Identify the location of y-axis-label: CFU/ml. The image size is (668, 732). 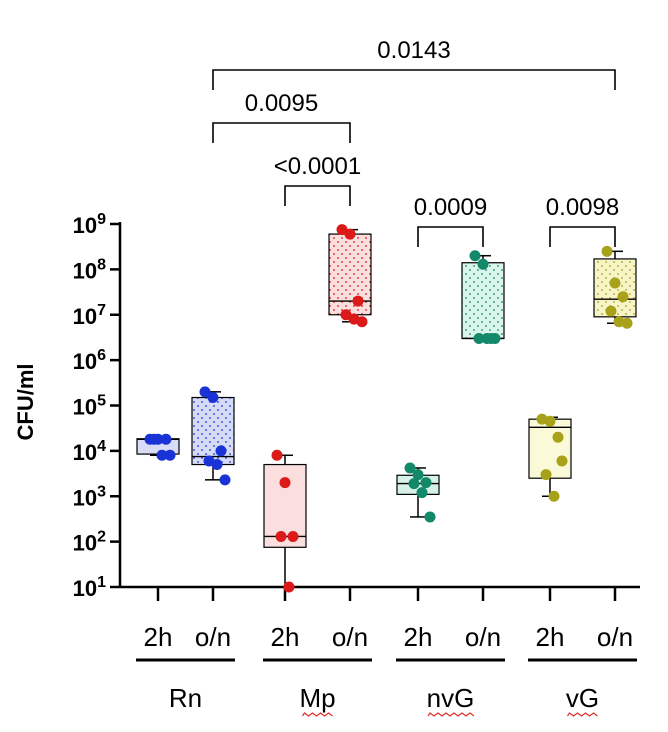
(25, 402).